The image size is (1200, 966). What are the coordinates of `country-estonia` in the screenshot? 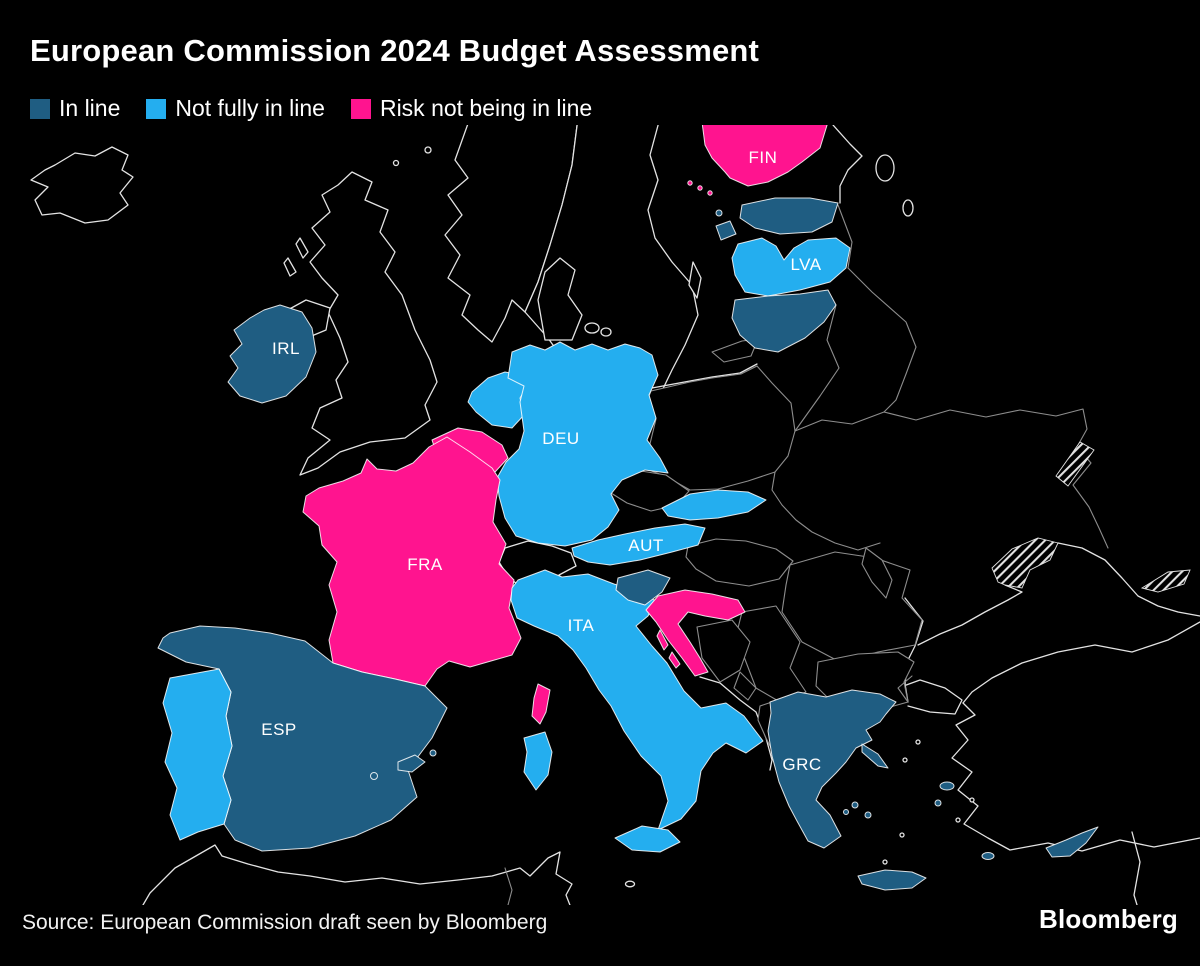 It's located at (789, 216).